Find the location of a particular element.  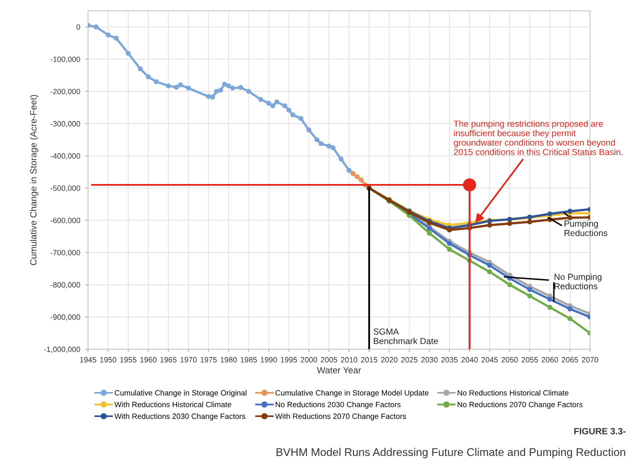

annotation: No Pumping Reductions is located at coordinates (578, 281).